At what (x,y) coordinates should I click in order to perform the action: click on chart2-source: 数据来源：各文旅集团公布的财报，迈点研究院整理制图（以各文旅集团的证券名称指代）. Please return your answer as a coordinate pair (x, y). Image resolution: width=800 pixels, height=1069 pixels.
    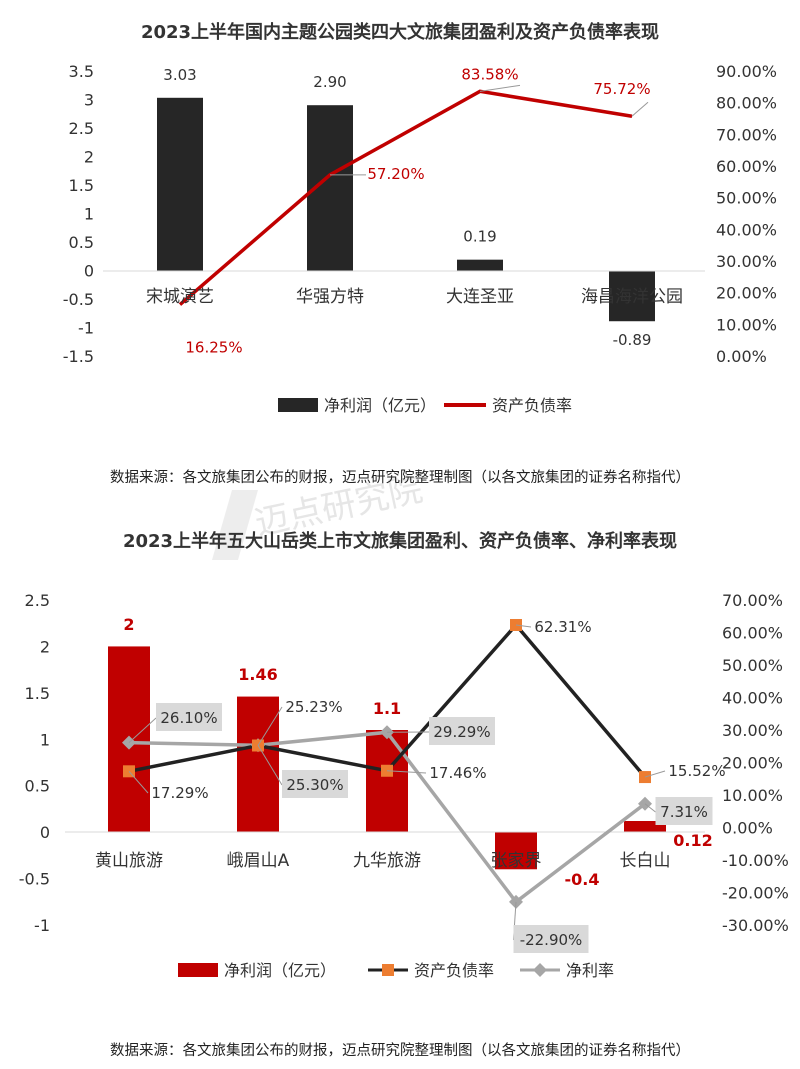
    Looking at the image, I should click on (400, 1050).